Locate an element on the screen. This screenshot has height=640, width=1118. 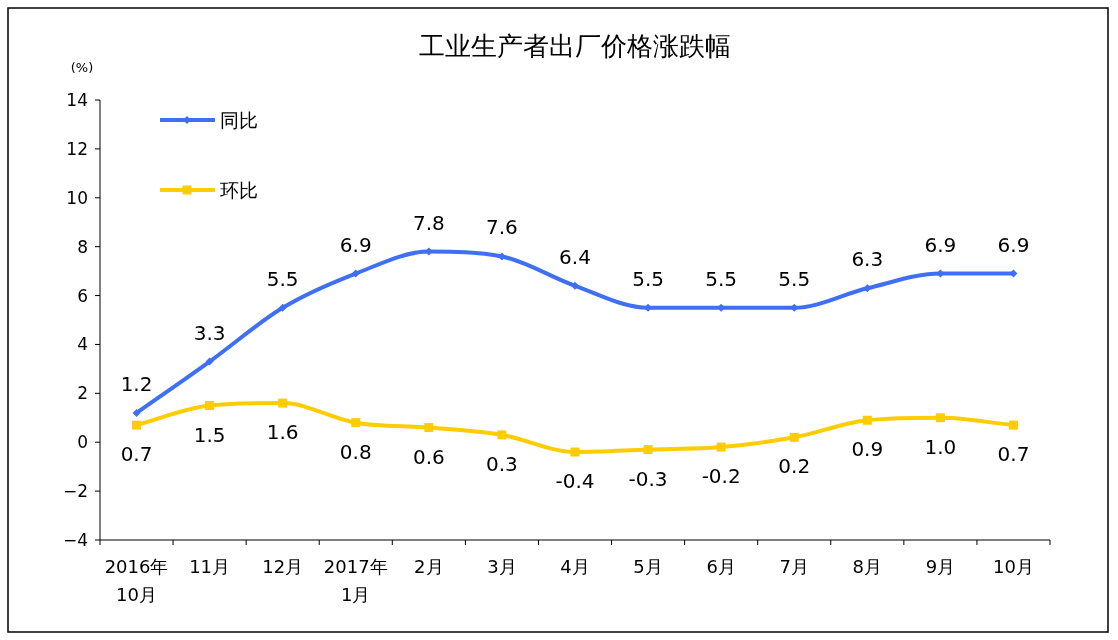
x-tick-label: 5月 is located at coordinates (648, 566).